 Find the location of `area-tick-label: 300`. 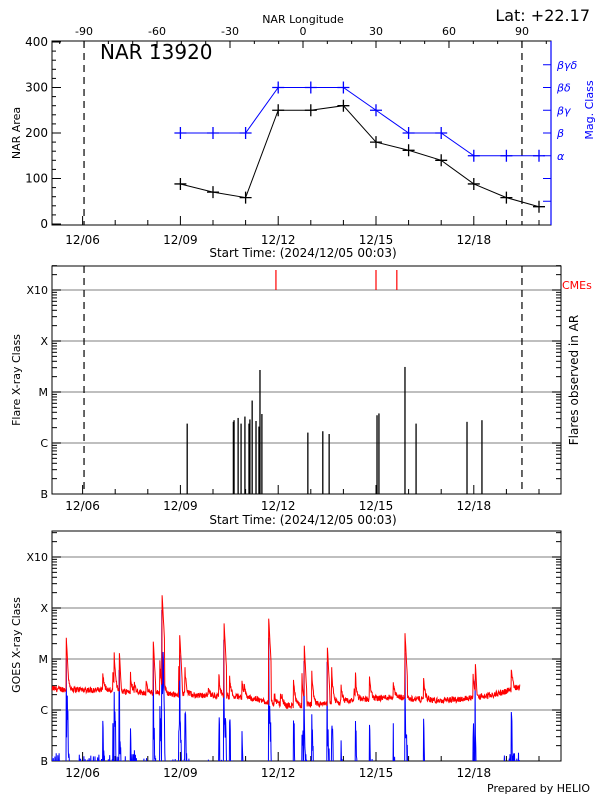

area-tick-label: 300 is located at coordinates (36, 88).